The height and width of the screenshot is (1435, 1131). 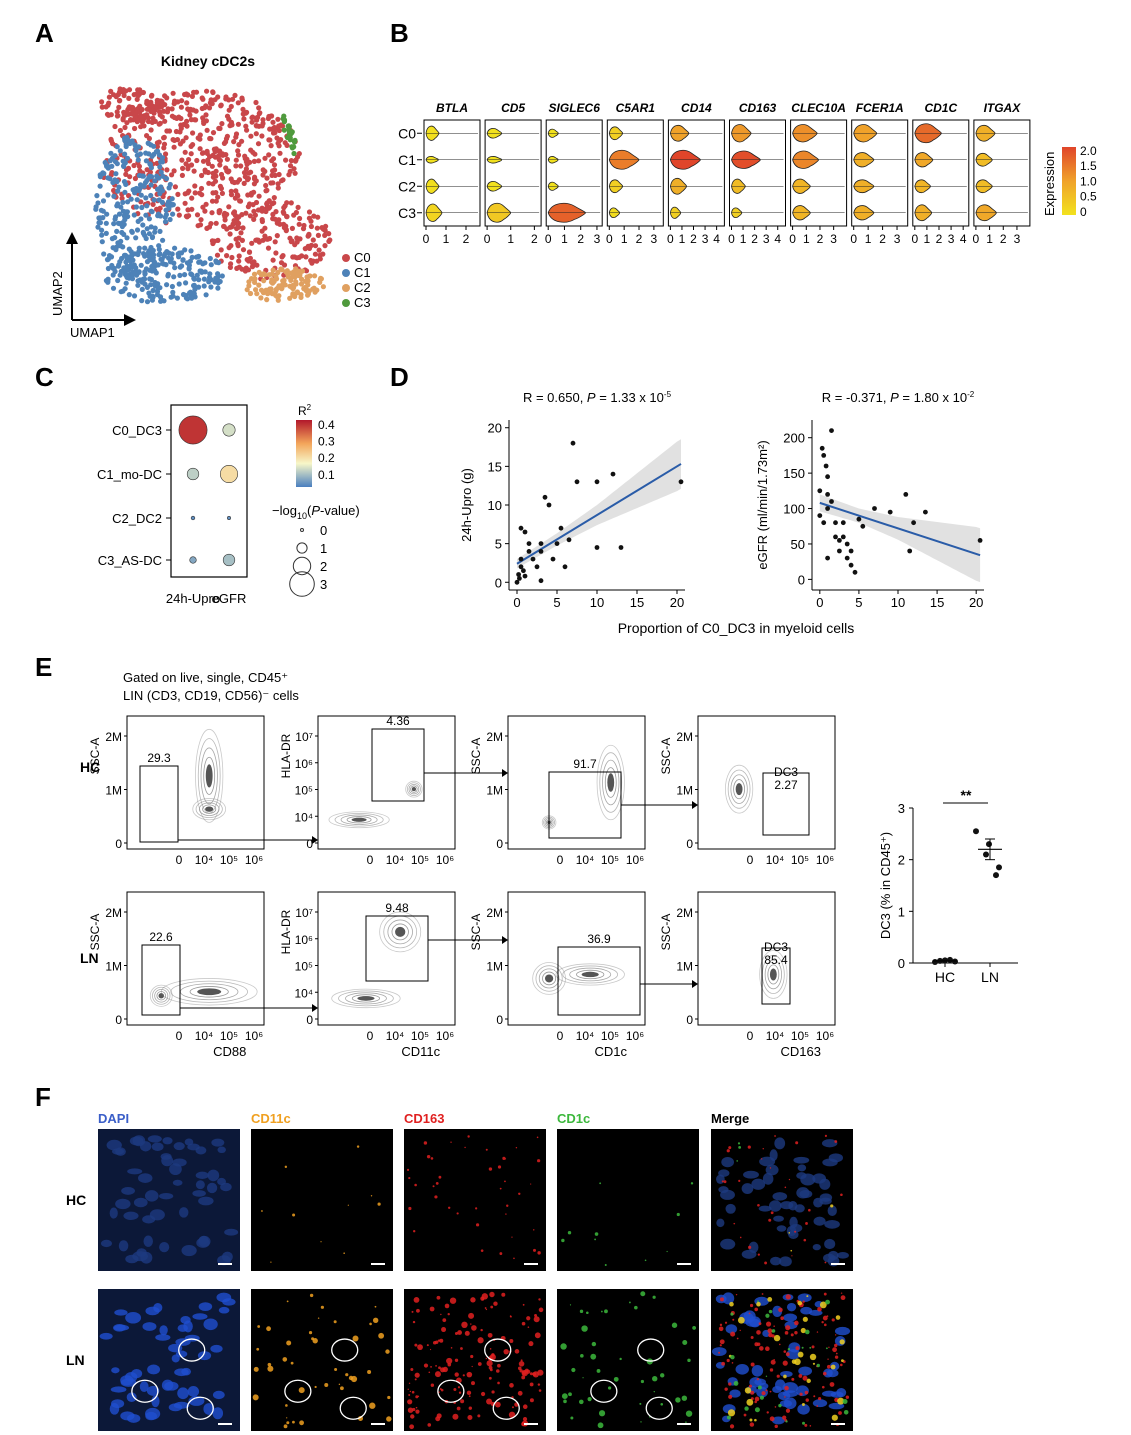 I want to click on cell-highlight-circle, so click(x=651, y=1350).